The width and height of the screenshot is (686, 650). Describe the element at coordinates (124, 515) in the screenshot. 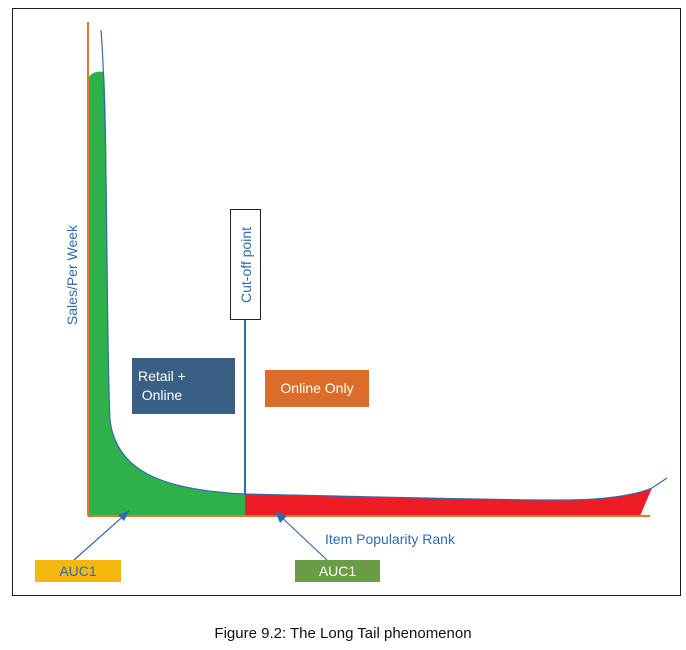

I see `auc-left-arrowhead` at that location.